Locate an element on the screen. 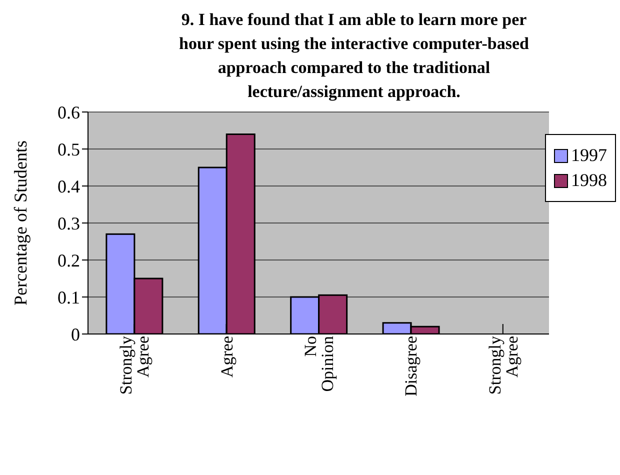 The height and width of the screenshot is (475, 620). legend-label: 1997 is located at coordinates (588, 155).